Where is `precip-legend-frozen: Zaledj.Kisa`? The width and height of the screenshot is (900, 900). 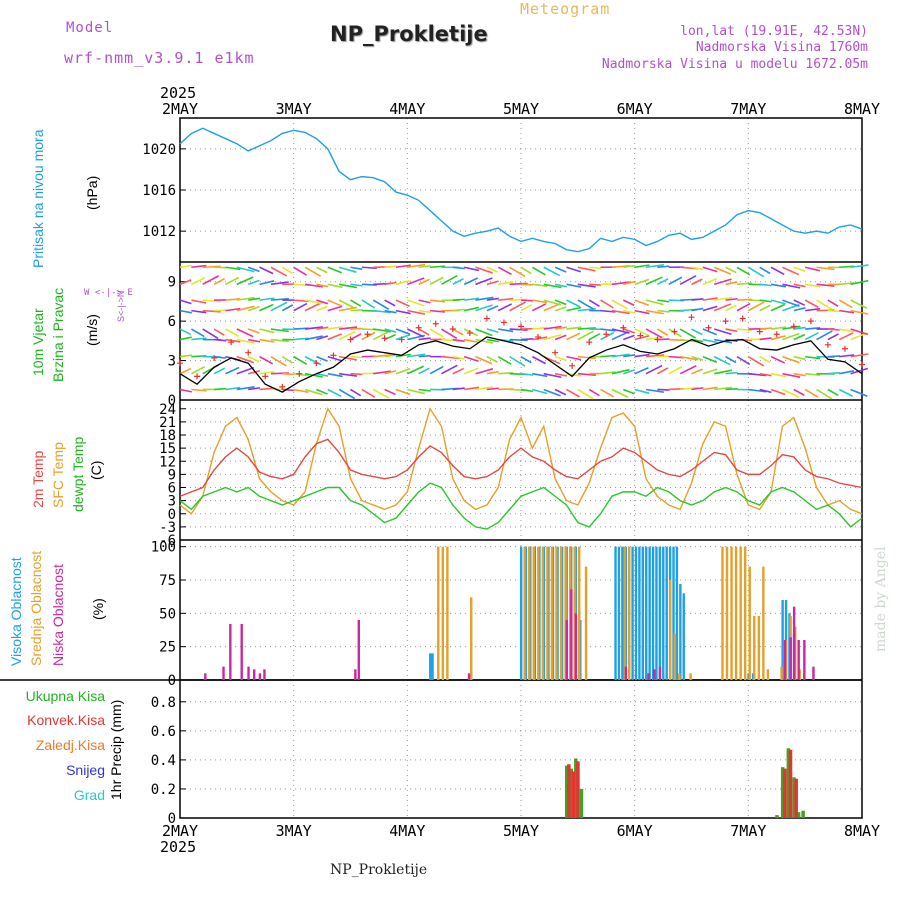 precip-legend-frozen: Zaledj.Kisa is located at coordinates (70, 745).